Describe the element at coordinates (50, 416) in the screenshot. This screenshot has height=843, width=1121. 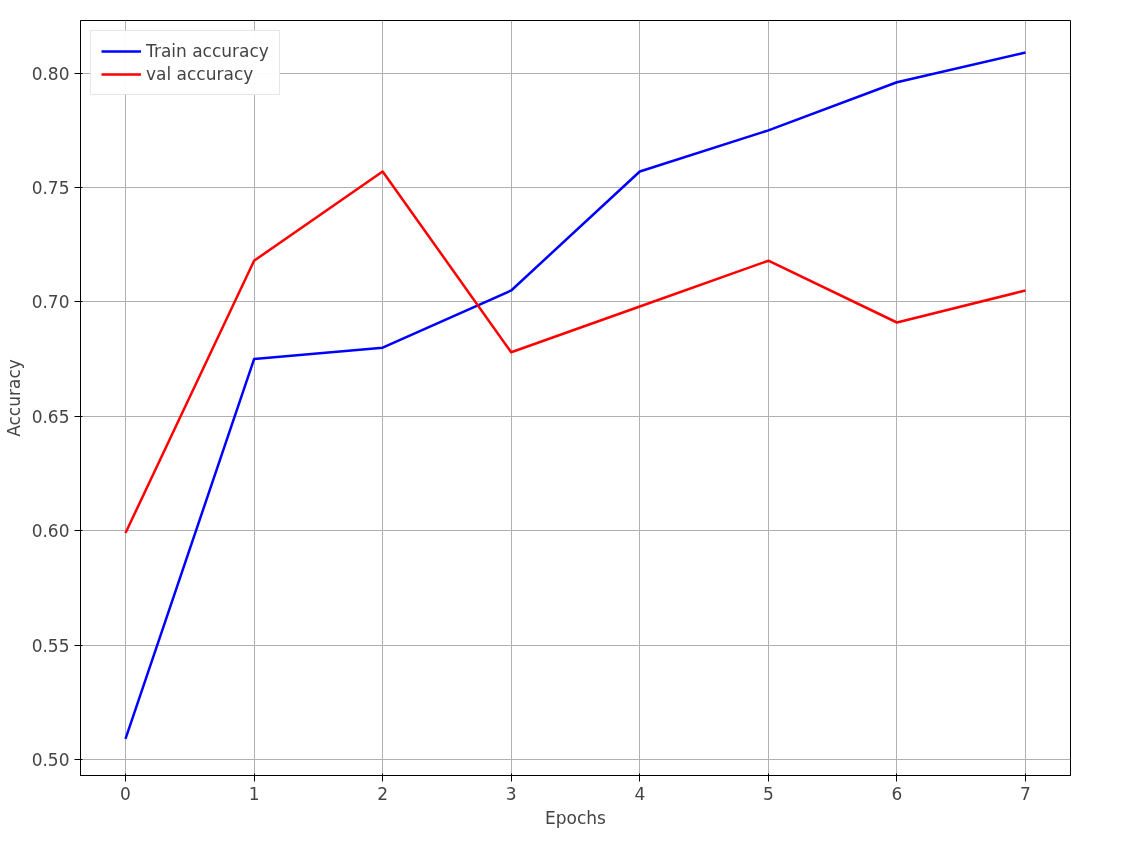
I see `y-tick-label: 0.65` at that location.